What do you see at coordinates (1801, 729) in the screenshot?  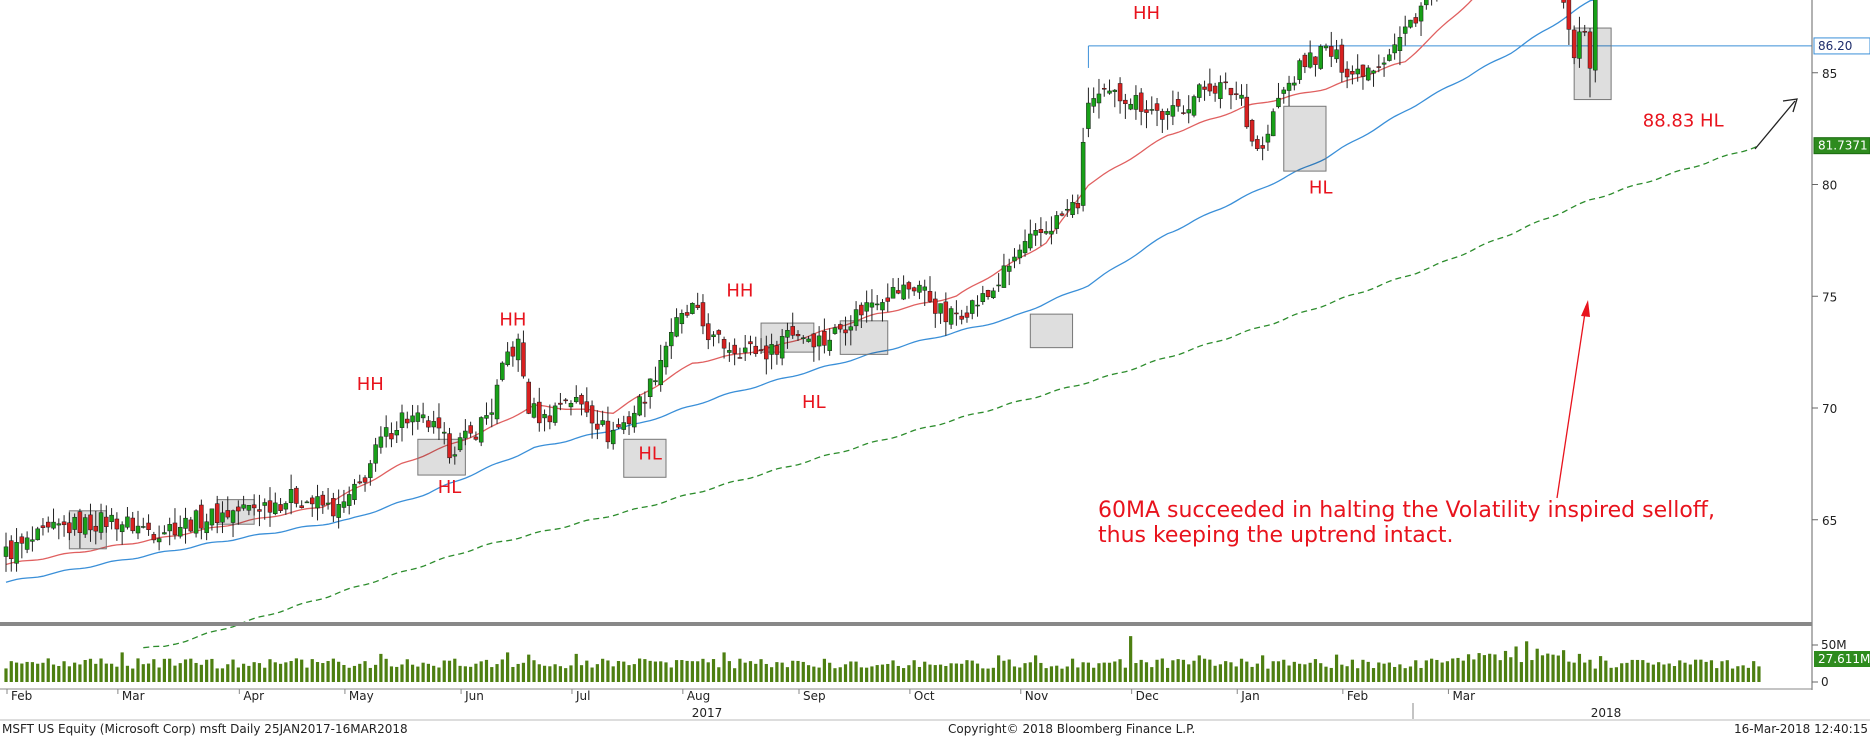 I see `footer-timestamp: 16-Mar-2018 12:40:15` at bounding box center [1801, 729].